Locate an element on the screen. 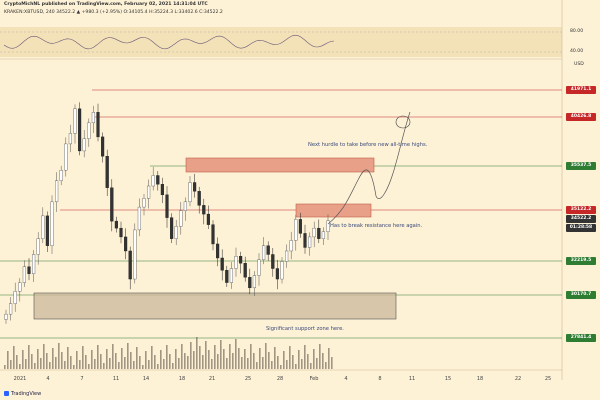  price-label-30170: 30170.7 is located at coordinates (581, 295).